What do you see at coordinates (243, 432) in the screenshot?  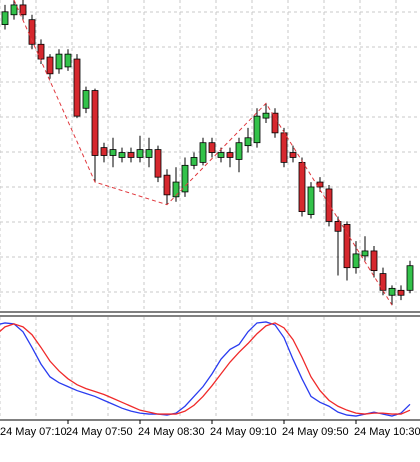 I see `x-tick-label: 24 May 09:10` at bounding box center [243, 432].